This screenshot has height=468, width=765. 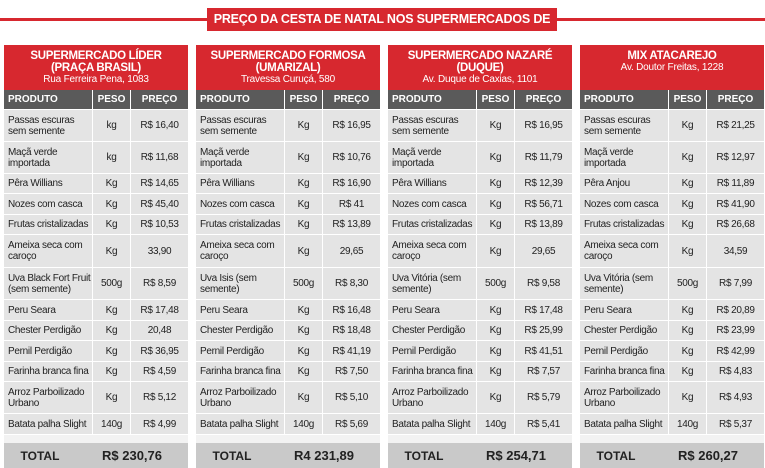 I want to click on table-row: Maçã verde importada kg R$ 11,68, so click(x=96, y=158).